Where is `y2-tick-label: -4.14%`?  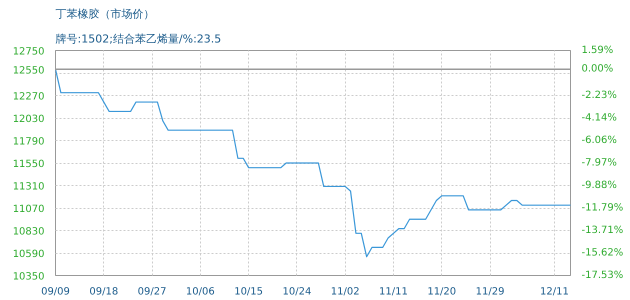 y2-tick-label: -4.14% is located at coordinates (599, 118).